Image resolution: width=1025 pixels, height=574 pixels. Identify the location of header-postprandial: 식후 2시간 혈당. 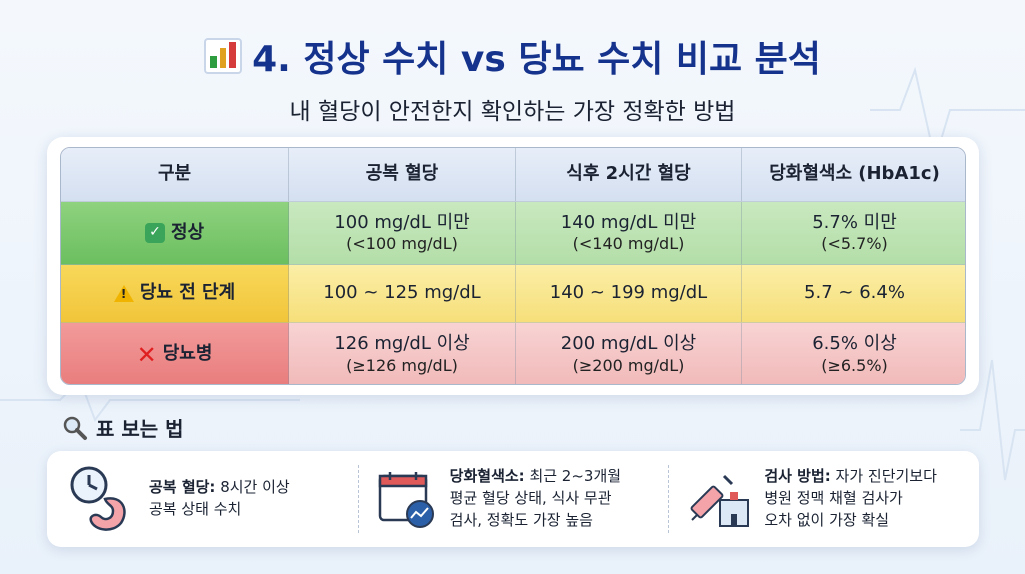
(629, 175).